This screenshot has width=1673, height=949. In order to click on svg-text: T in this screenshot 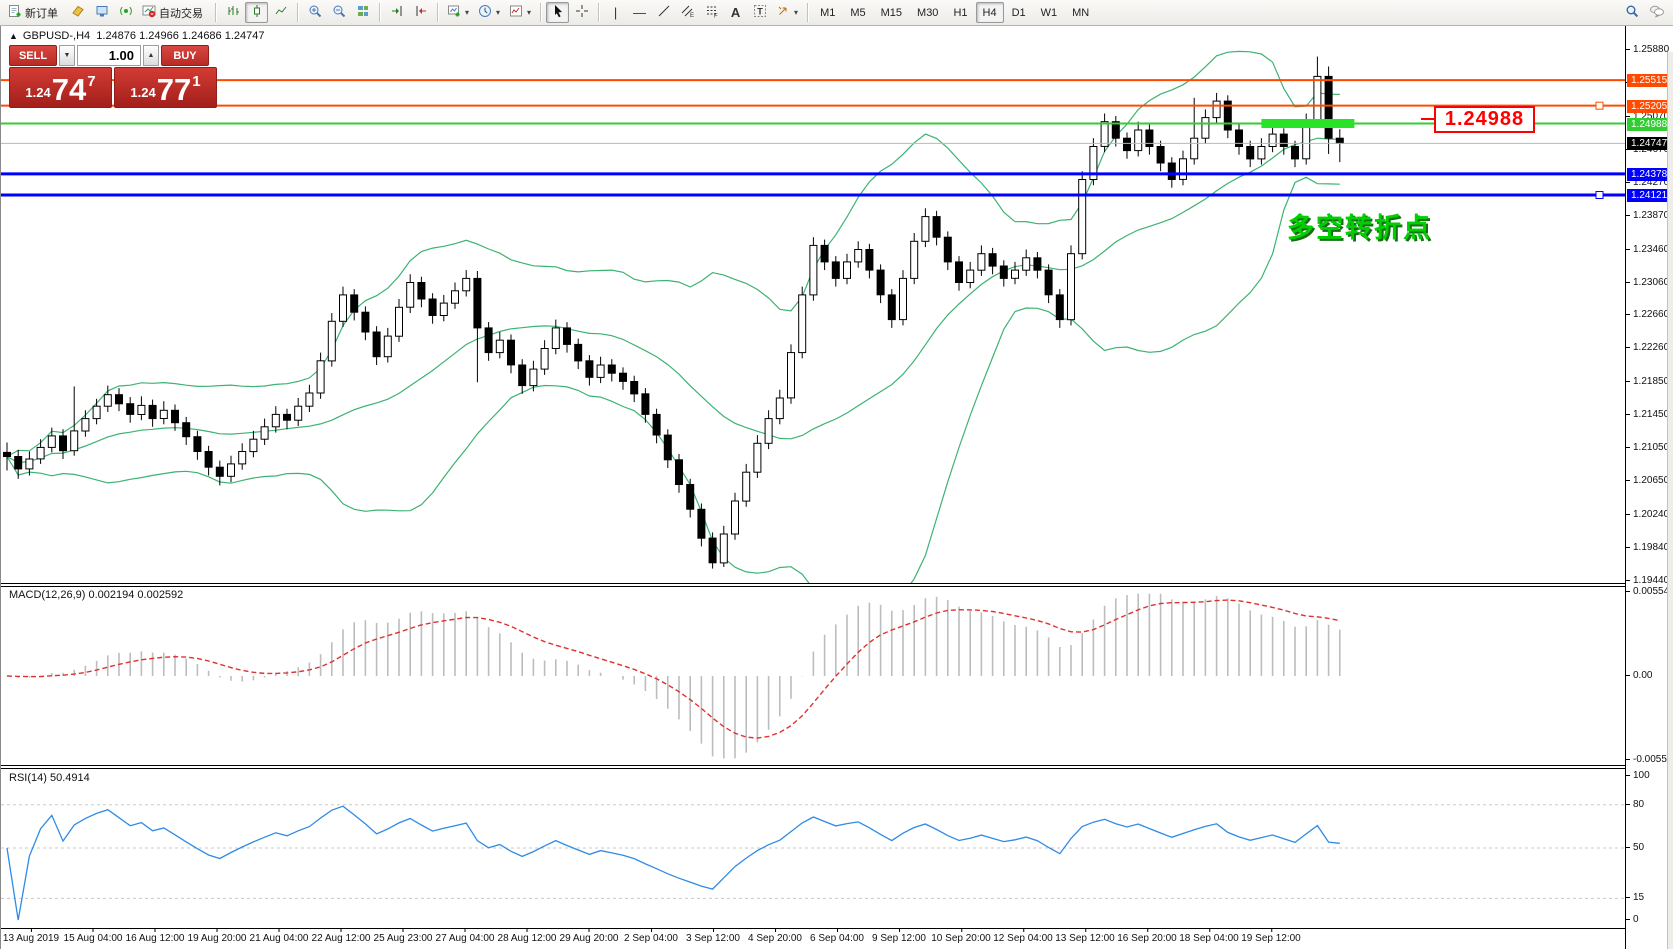, I will do `click(760, 12)`.